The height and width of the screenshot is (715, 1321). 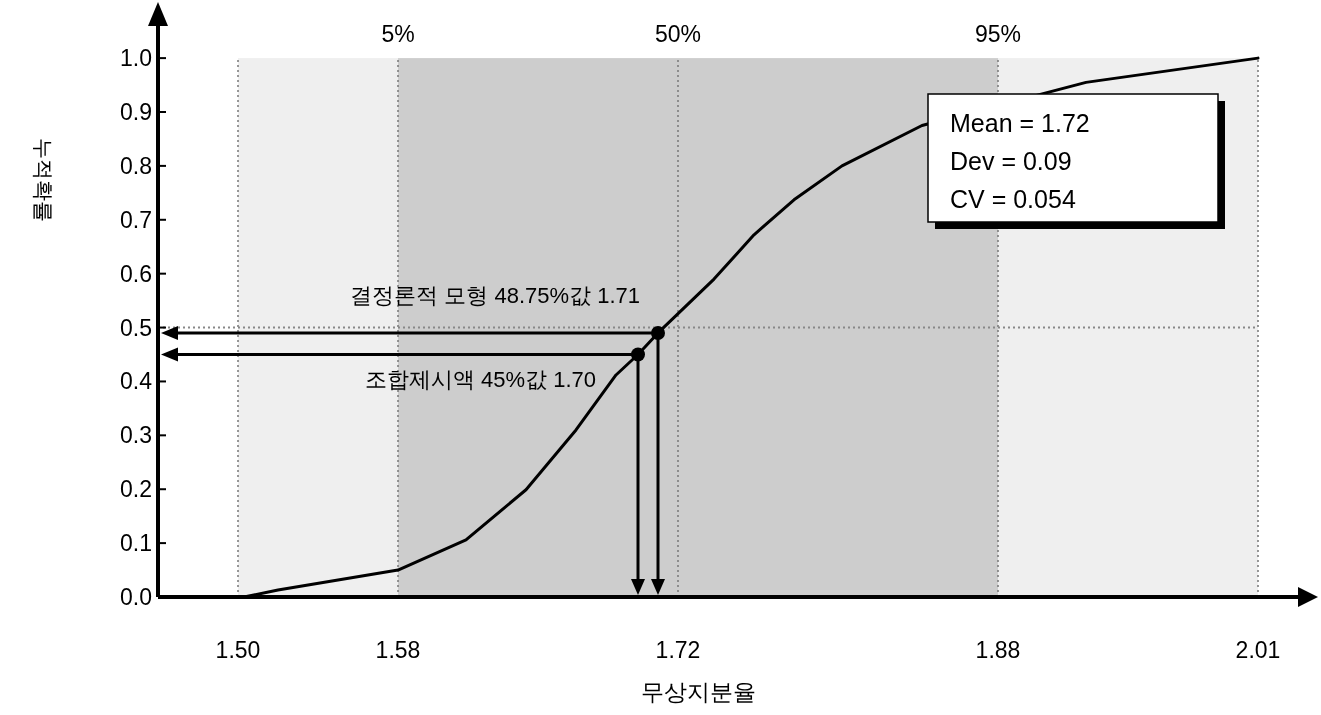 I want to click on y-tick-label: 0.3, so click(x=136, y=435).